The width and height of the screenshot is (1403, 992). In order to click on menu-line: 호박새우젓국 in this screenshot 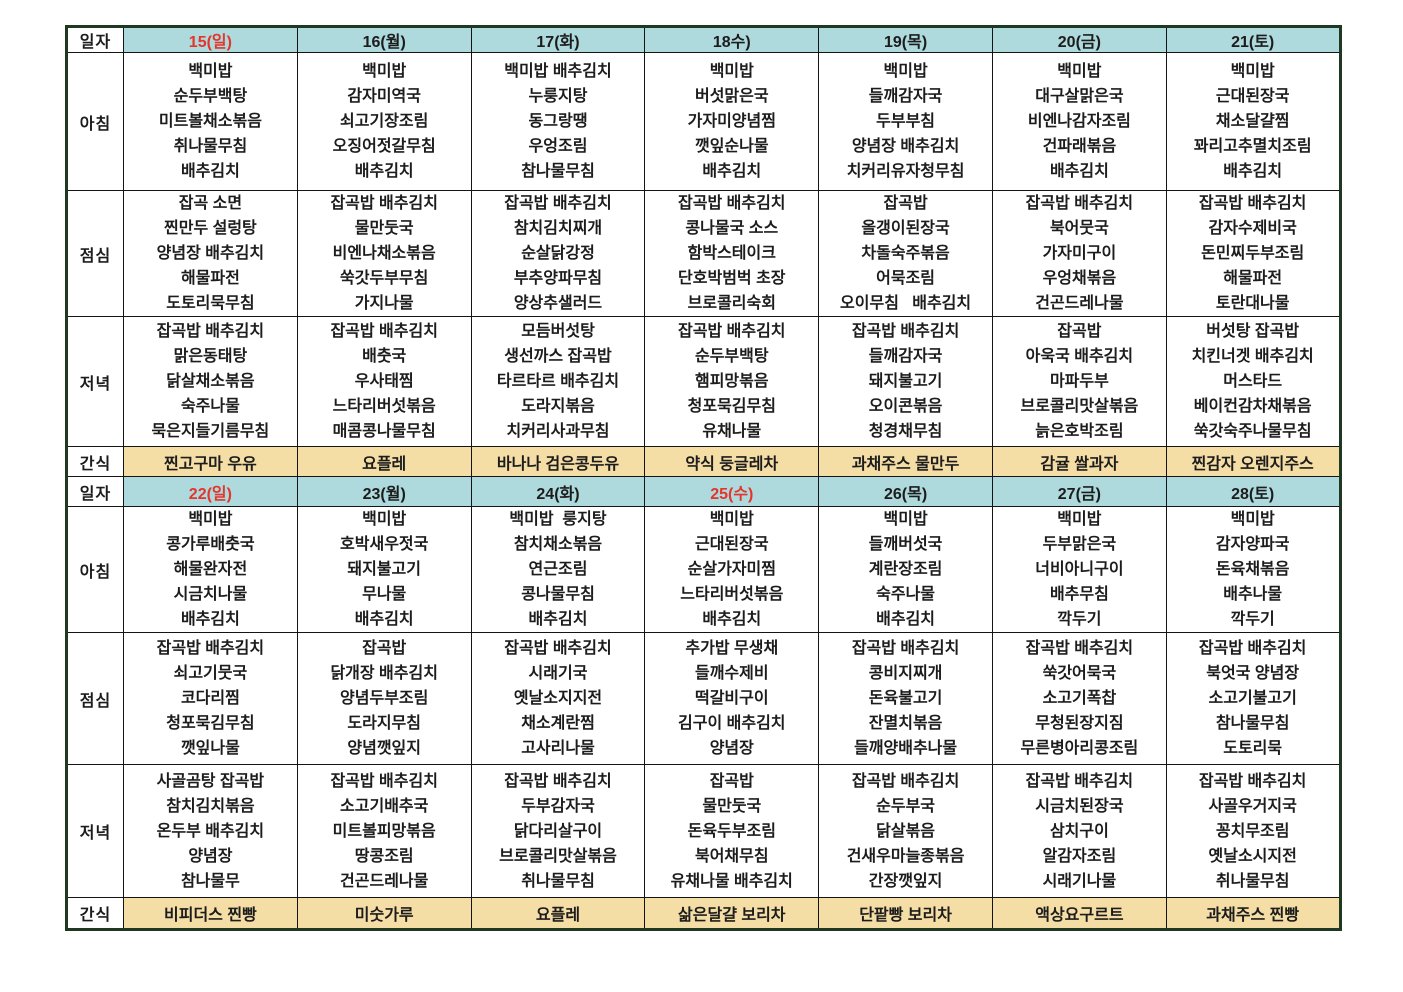, I will do `click(384, 544)`.